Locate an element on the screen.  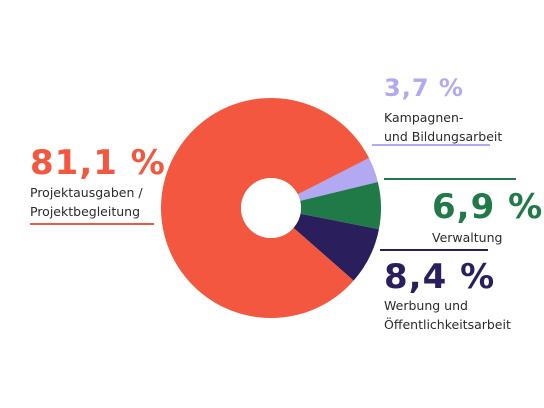
desc-line: Kampagnen- is located at coordinates (424, 117).